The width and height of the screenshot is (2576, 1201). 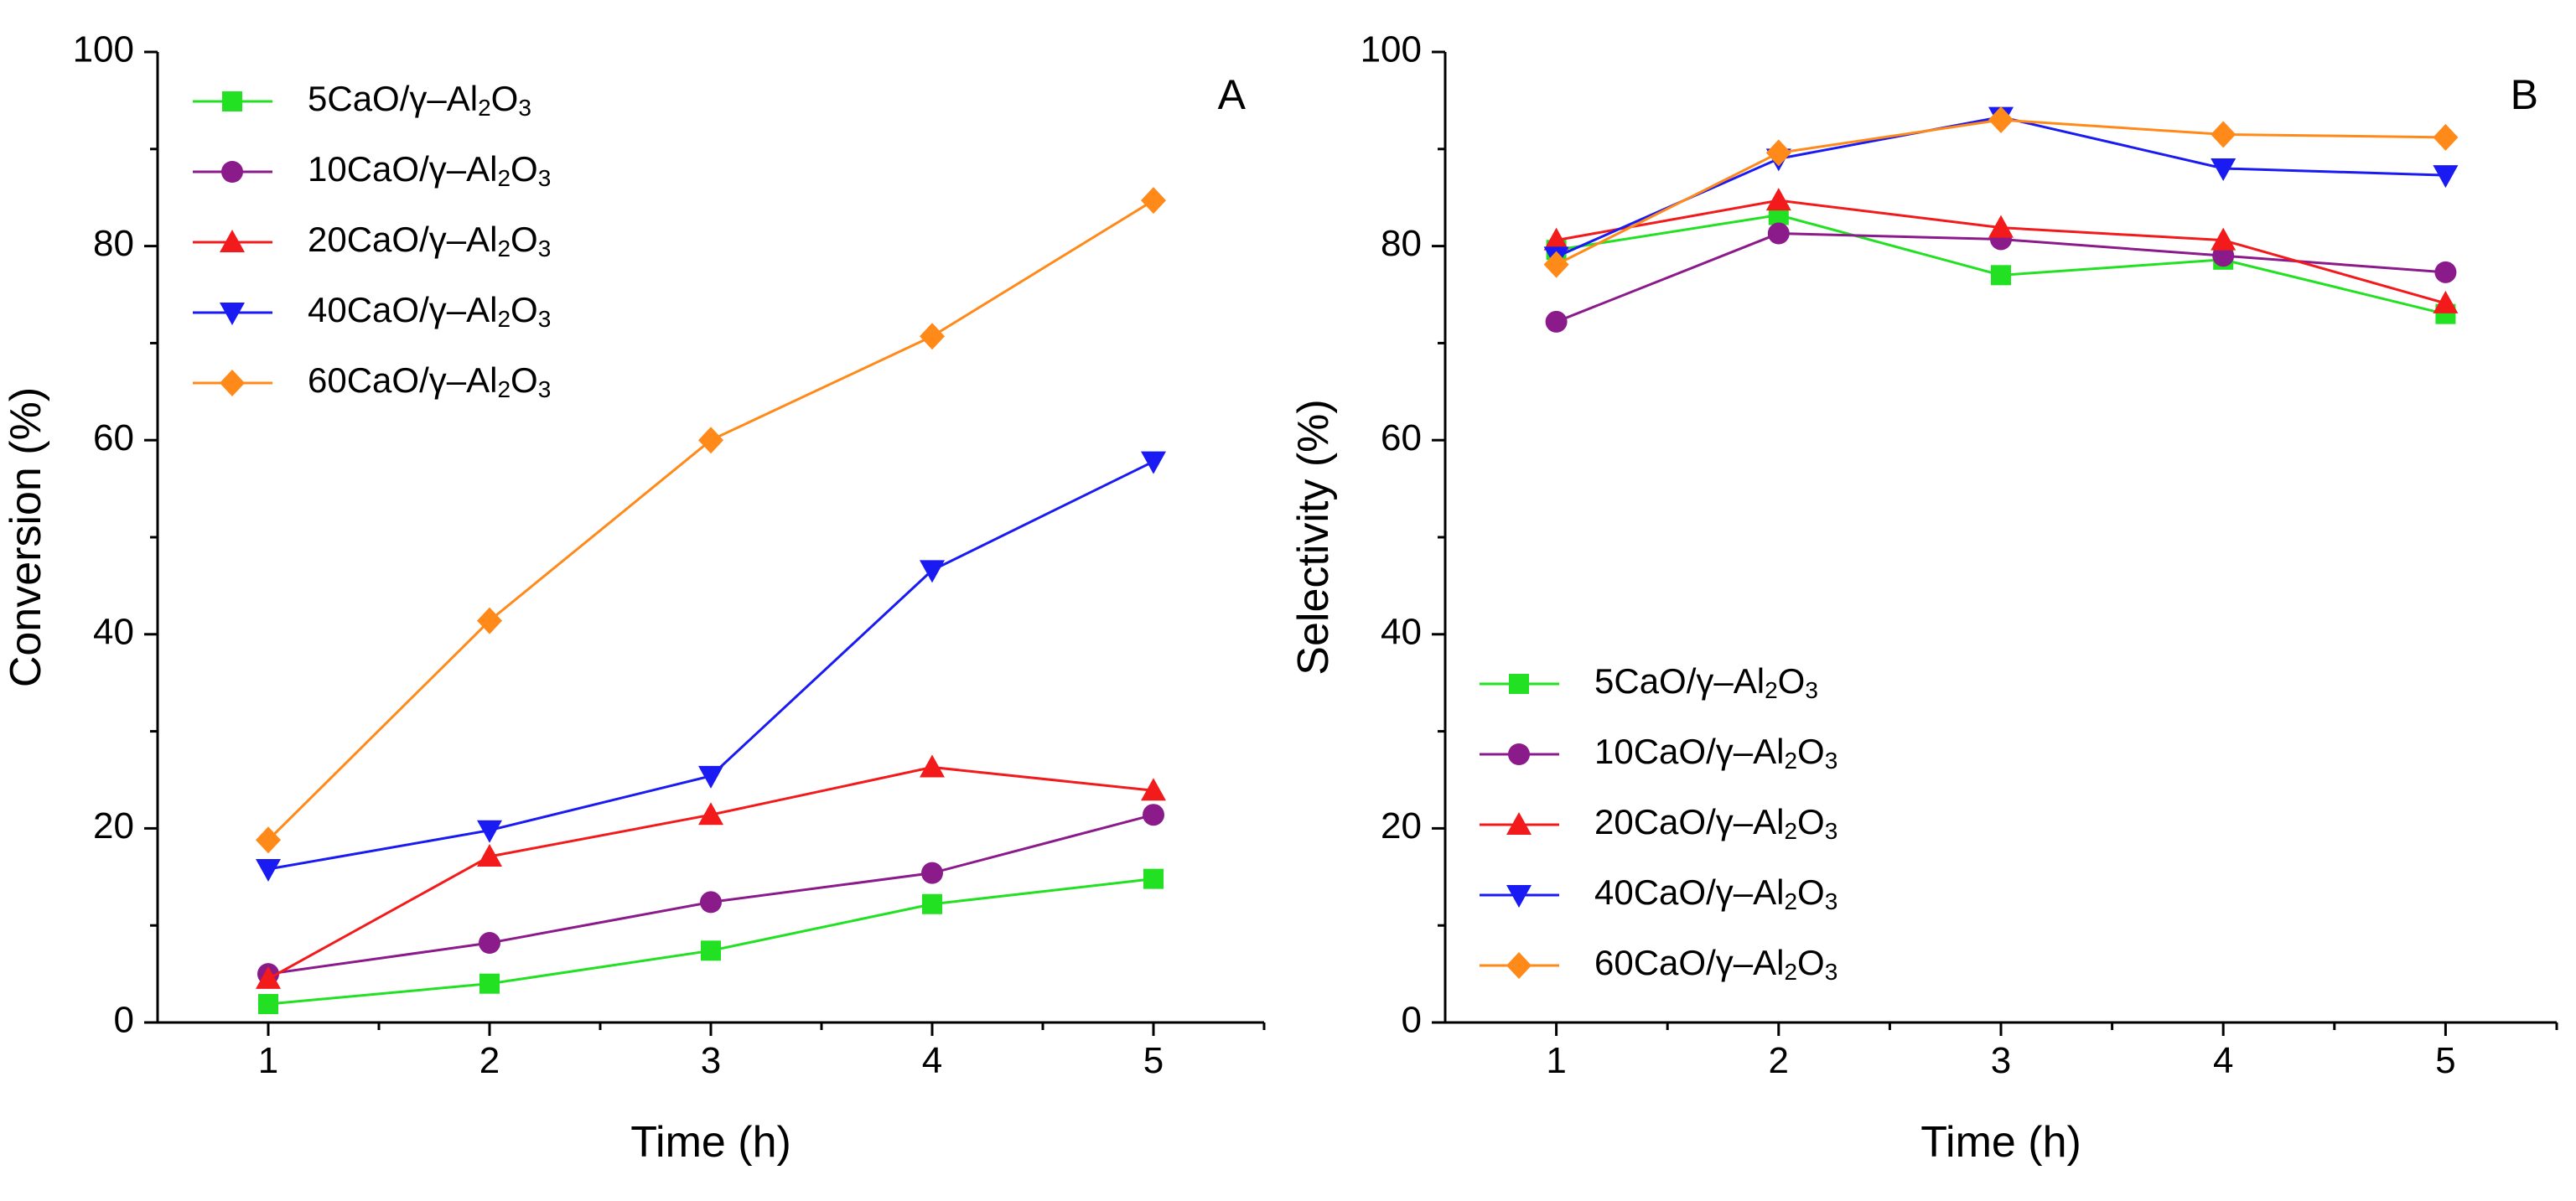 What do you see at coordinates (2223, 1060) in the screenshot?
I see `x-tick-label: 4` at bounding box center [2223, 1060].